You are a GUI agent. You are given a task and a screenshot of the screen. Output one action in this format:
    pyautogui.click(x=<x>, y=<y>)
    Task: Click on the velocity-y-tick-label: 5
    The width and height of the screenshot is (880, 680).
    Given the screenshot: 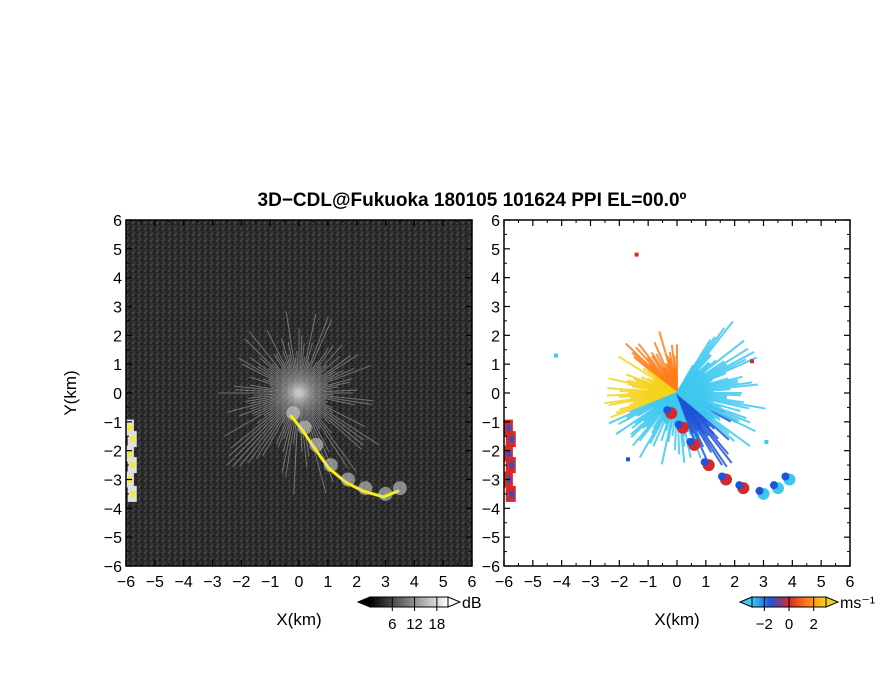 What is the action you would take?
    pyautogui.click(x=495, y=250)
    